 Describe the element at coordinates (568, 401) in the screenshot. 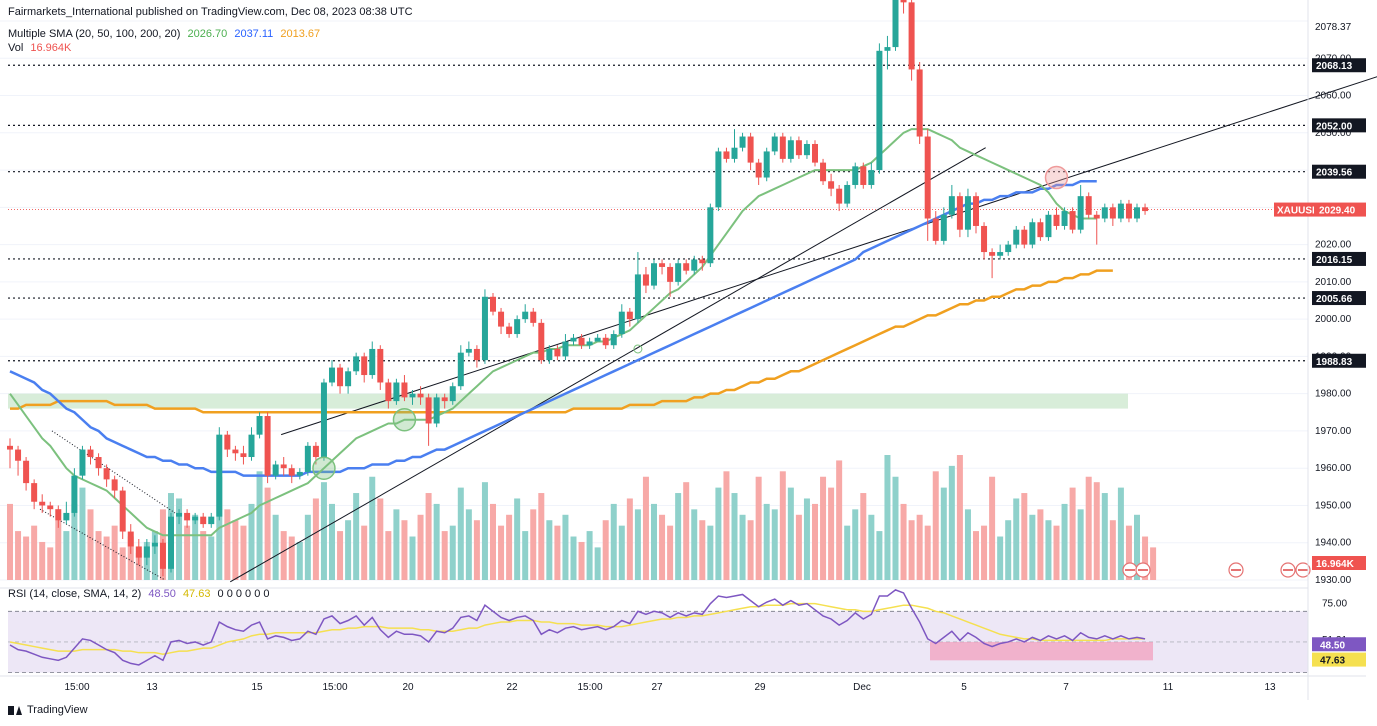

I see `support-zone` at that location.